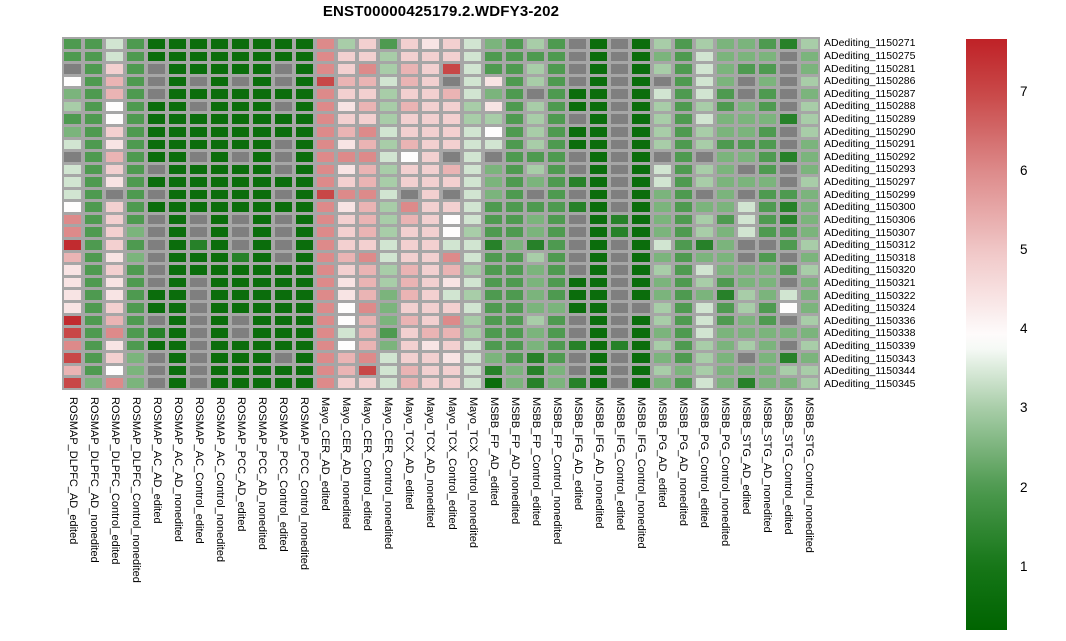 This screenshot has width=1066, height=641. Describe the element at coordinates (870, 194) in the screenshot. I see `row-label: ADediting_1150299` at that location.